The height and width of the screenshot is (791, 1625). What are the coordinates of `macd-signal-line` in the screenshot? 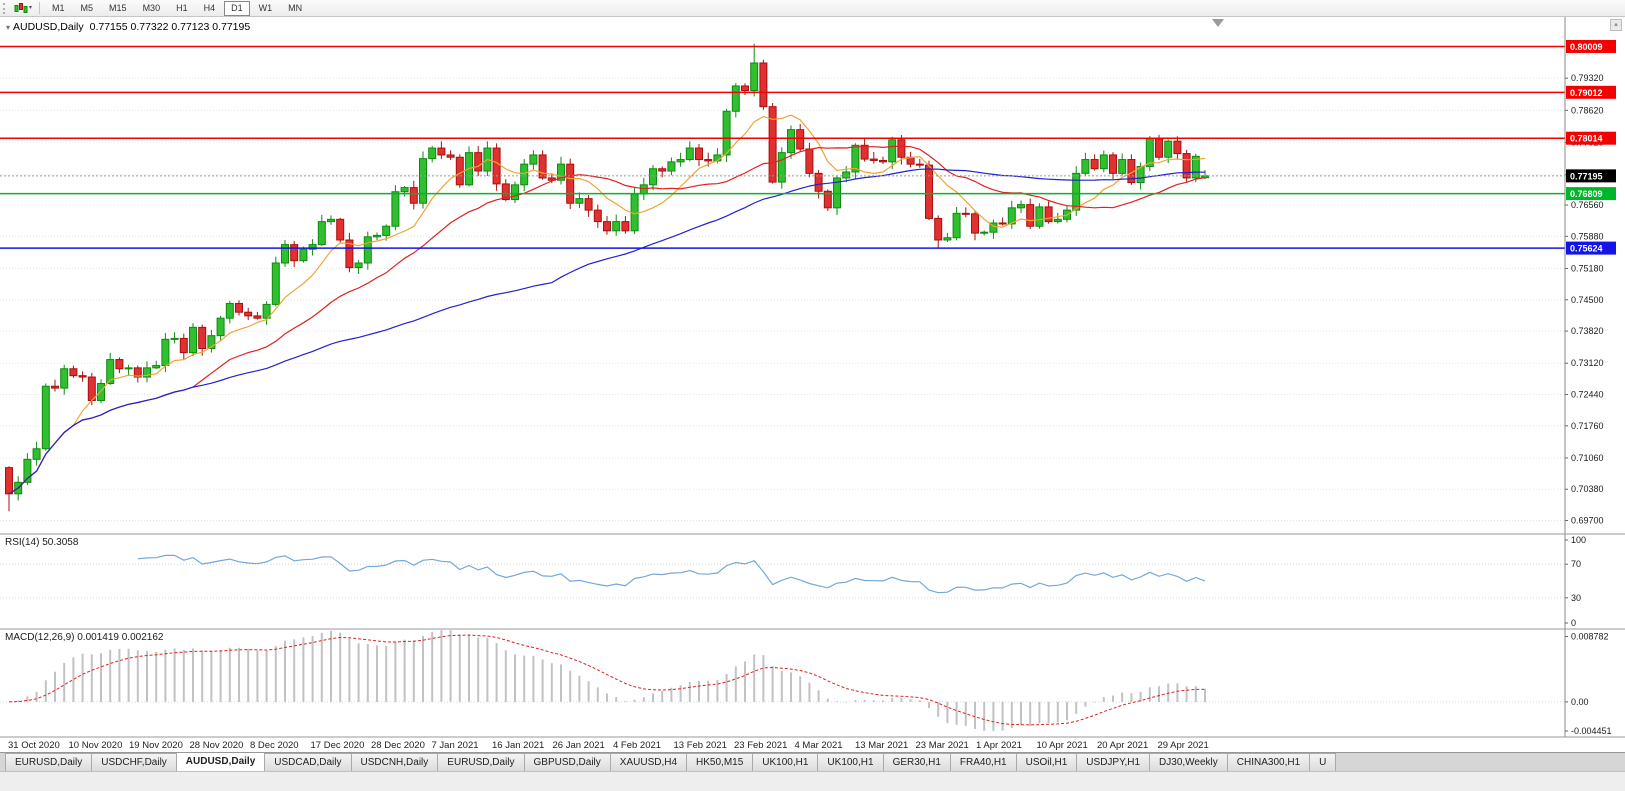 It's located at (607, 680).